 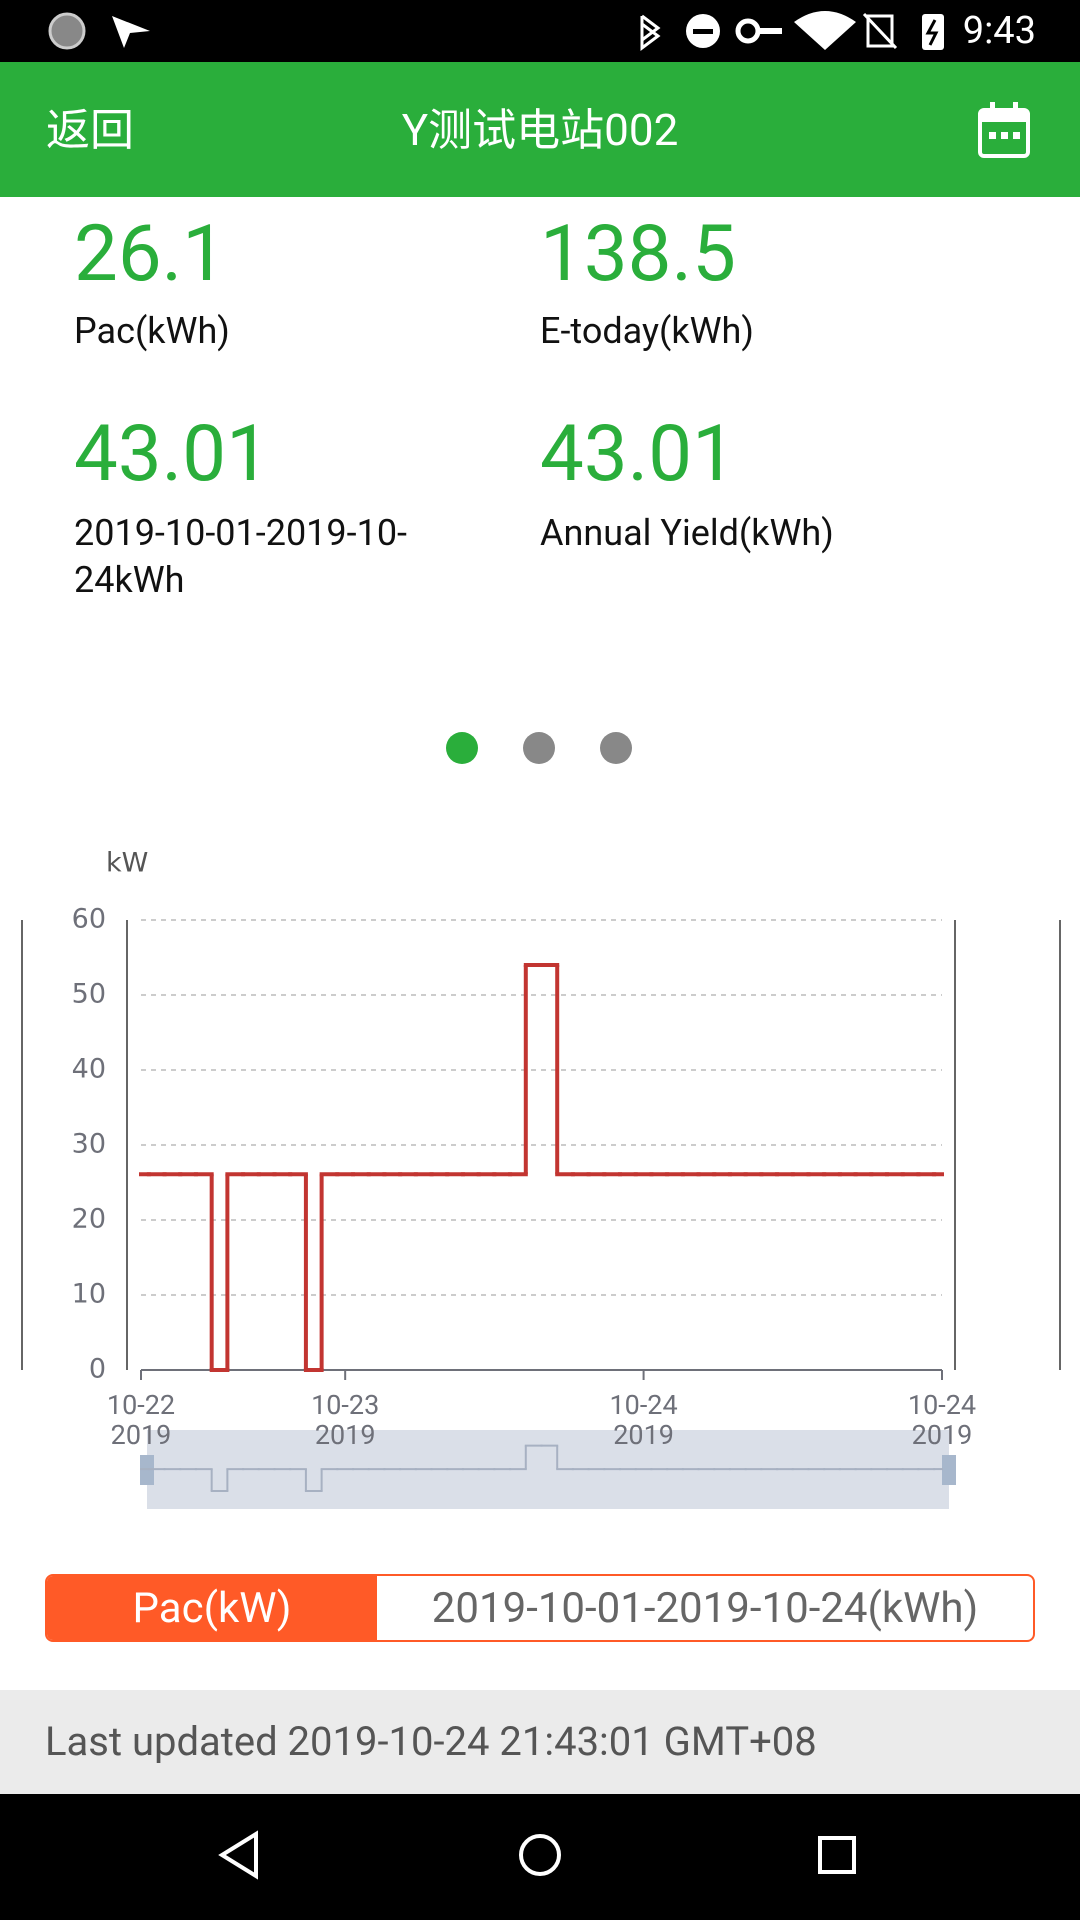 I want to click on back-button: 返回, so click(x=90, y=130).